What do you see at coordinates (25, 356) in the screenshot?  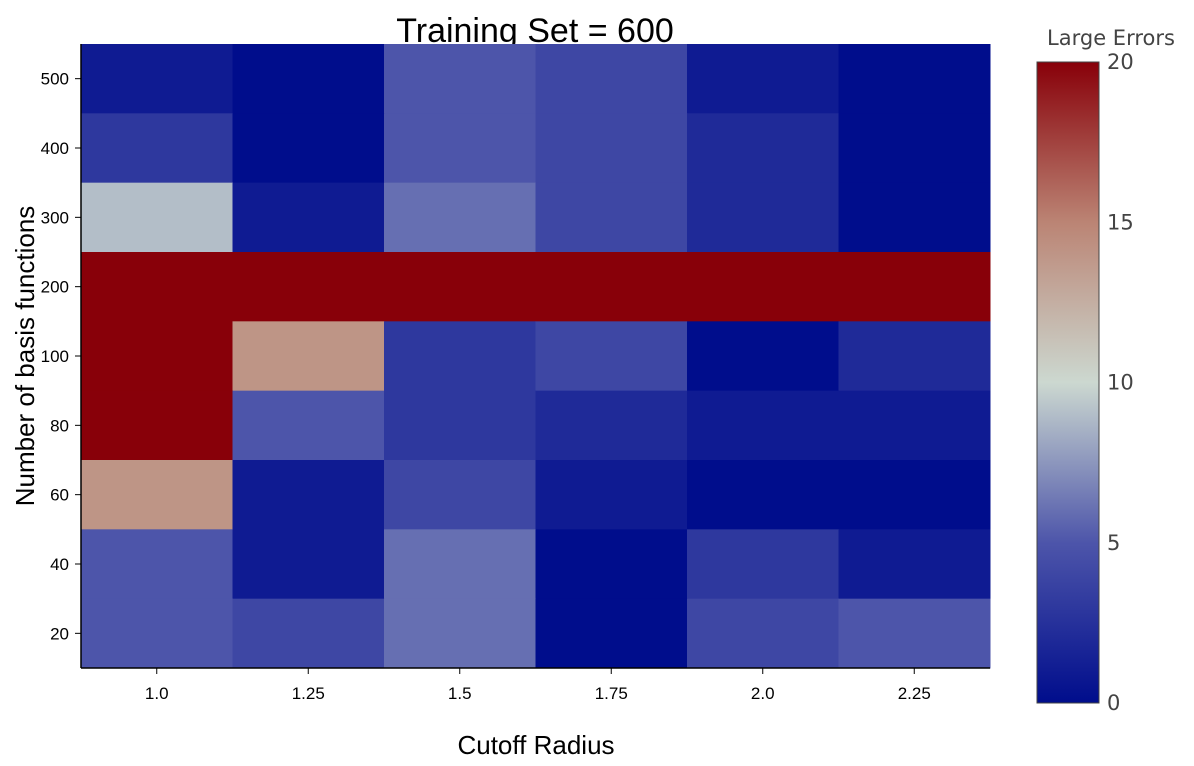 I see `y-axis-label: Number of basis functions` at bounding box center [25, 356].